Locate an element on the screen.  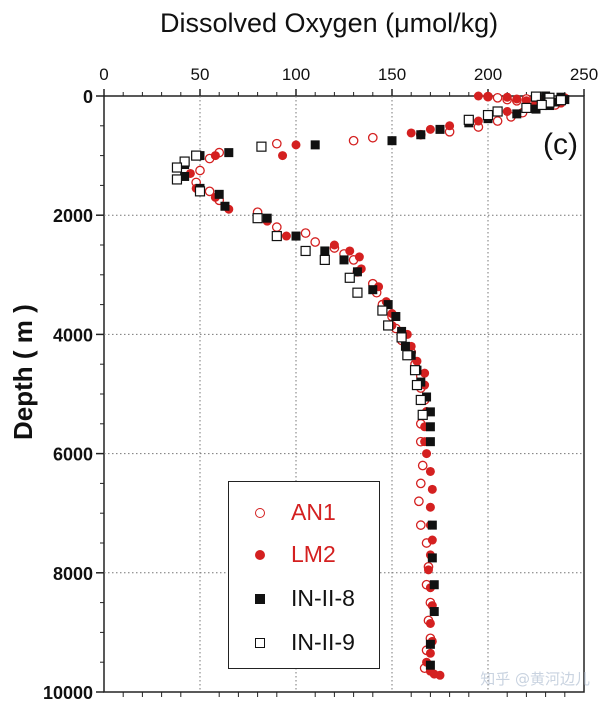
legend-label-in-ii-8: IN-II-8 is located at coordinates (323, 598).